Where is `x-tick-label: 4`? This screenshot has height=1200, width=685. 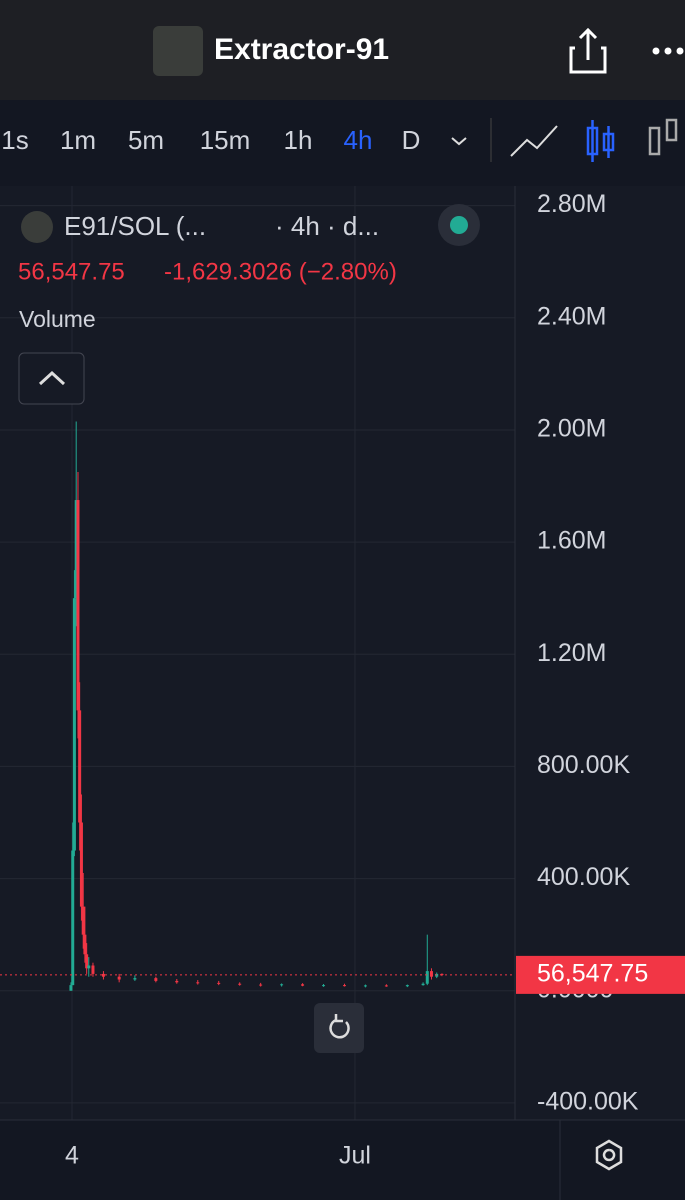 x-tick-label: 4 is located at coordinates (72, 1156).